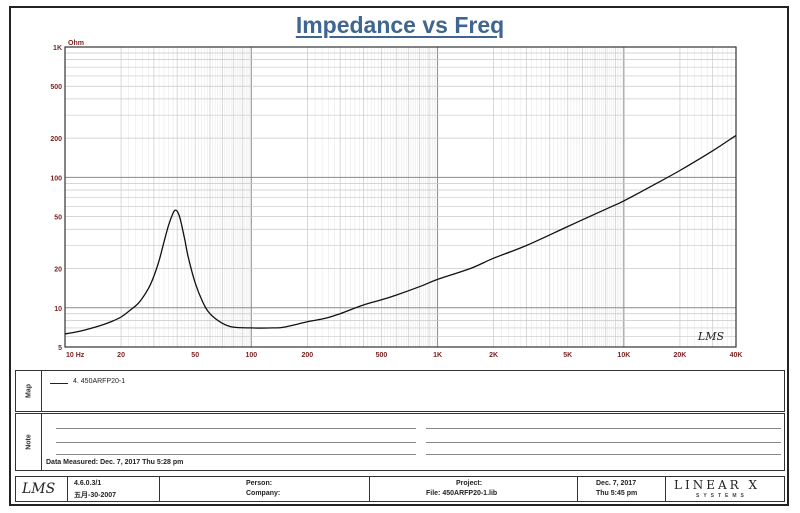 The height and width of the screenshot is (513, 800). I want to click on measured-date: Data Measured: Dec. 7, 2017 Thu 5:28 pm, so click(115, 462).